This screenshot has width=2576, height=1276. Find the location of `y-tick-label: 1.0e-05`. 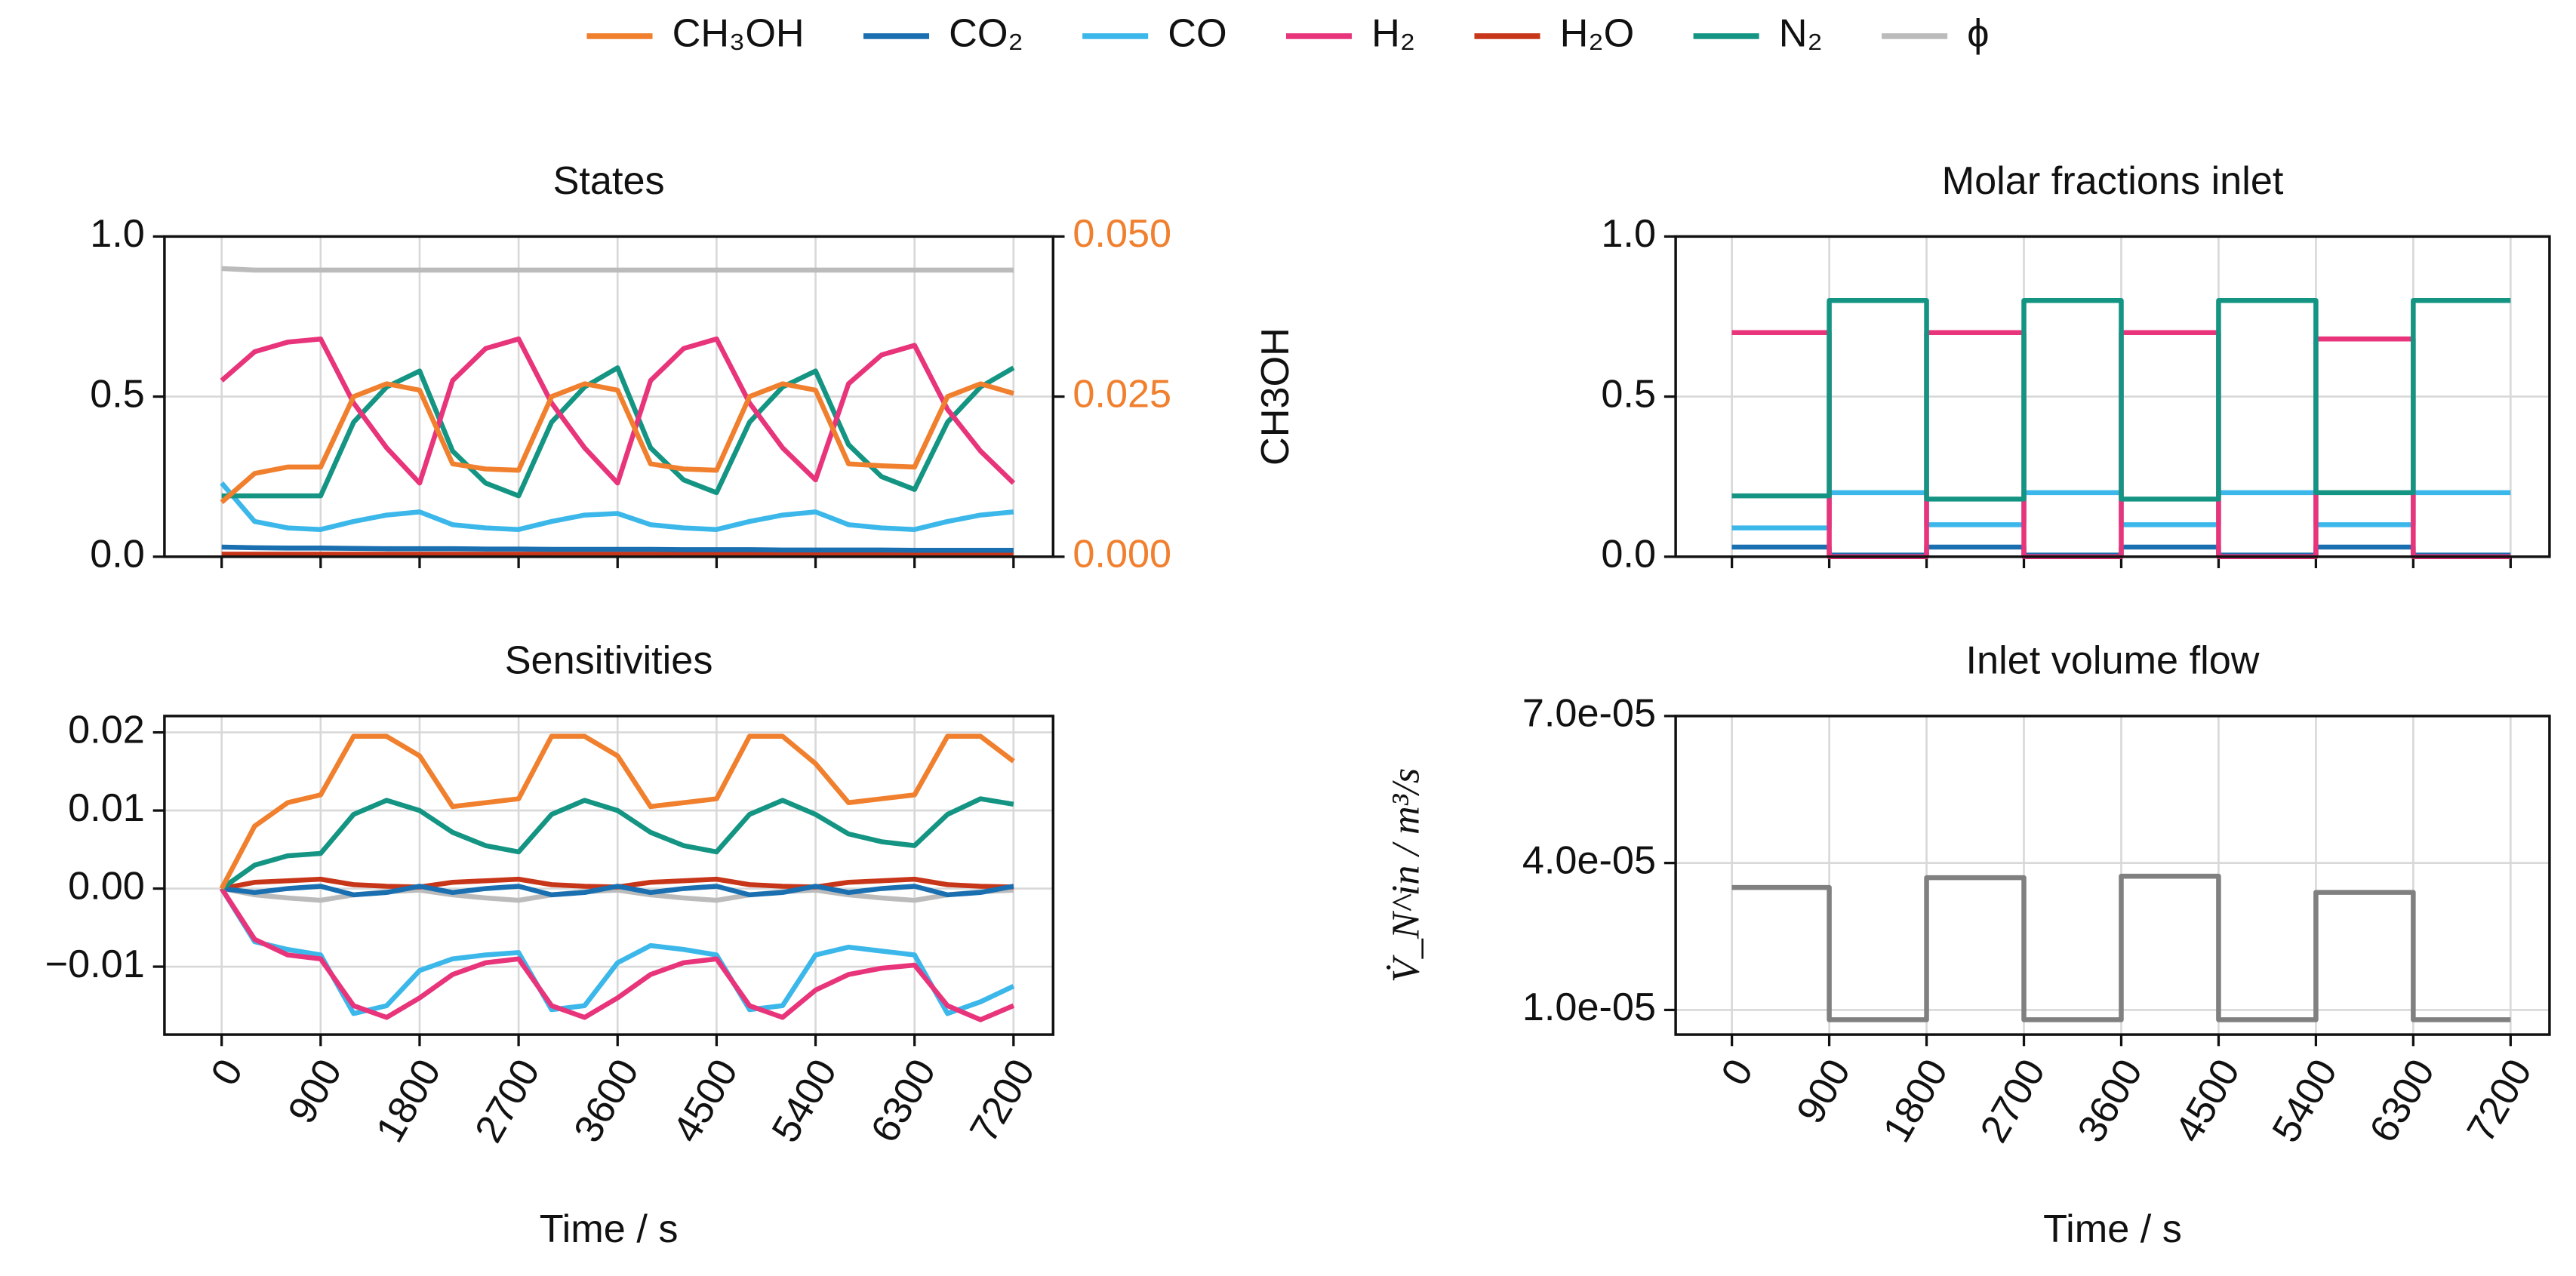

y-tick-label: 1.0e-05 is located at coordinates (1589, 1007).